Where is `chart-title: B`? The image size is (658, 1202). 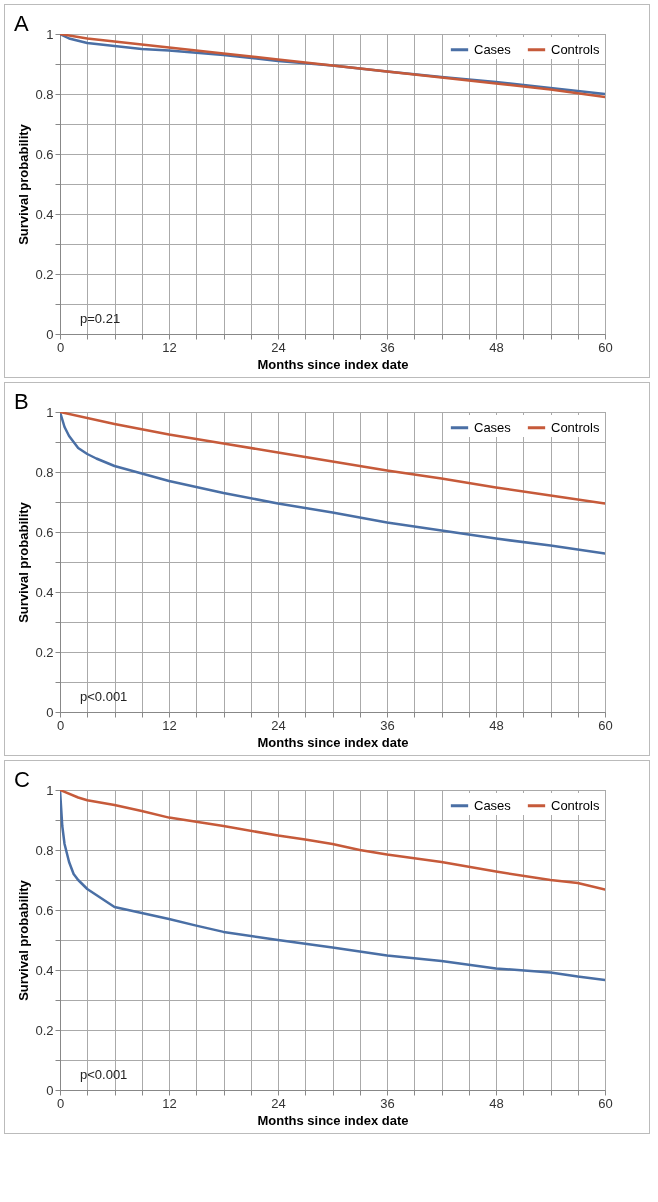
chart-title: B is located at coordinates (21, 401).